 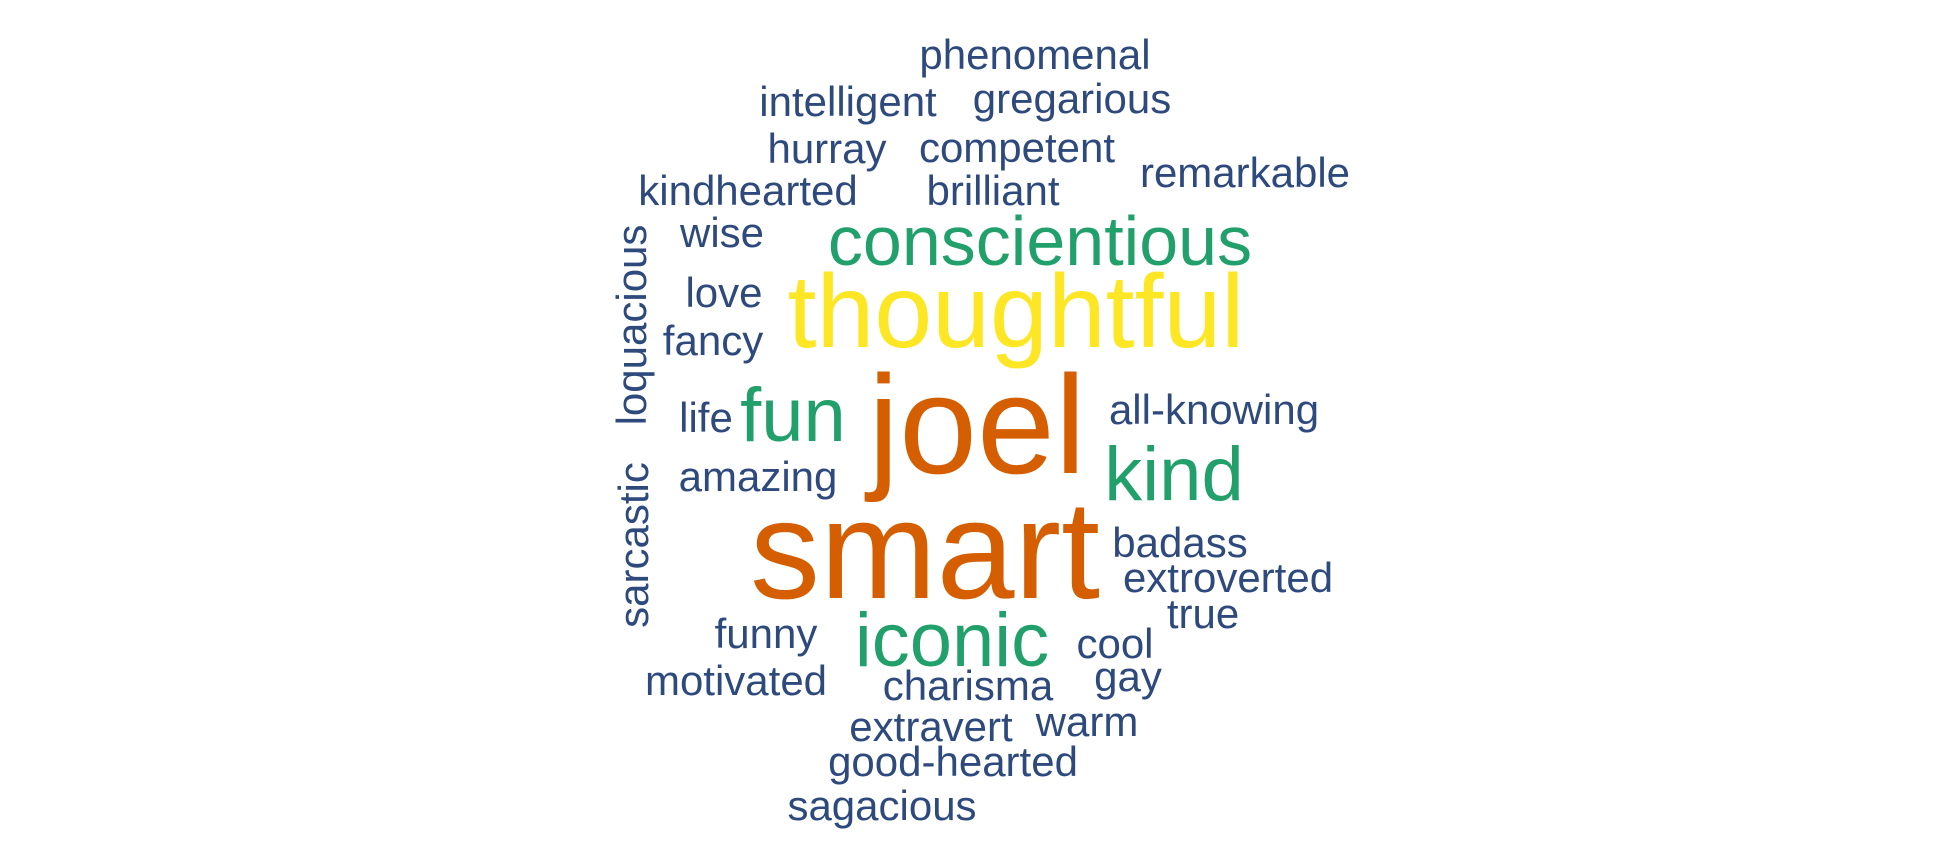 What do you see at coordinates (1016, 312) in the screenshot?
I see `word-thoughtful: thoughtful` at bounding box center [1016, 312].